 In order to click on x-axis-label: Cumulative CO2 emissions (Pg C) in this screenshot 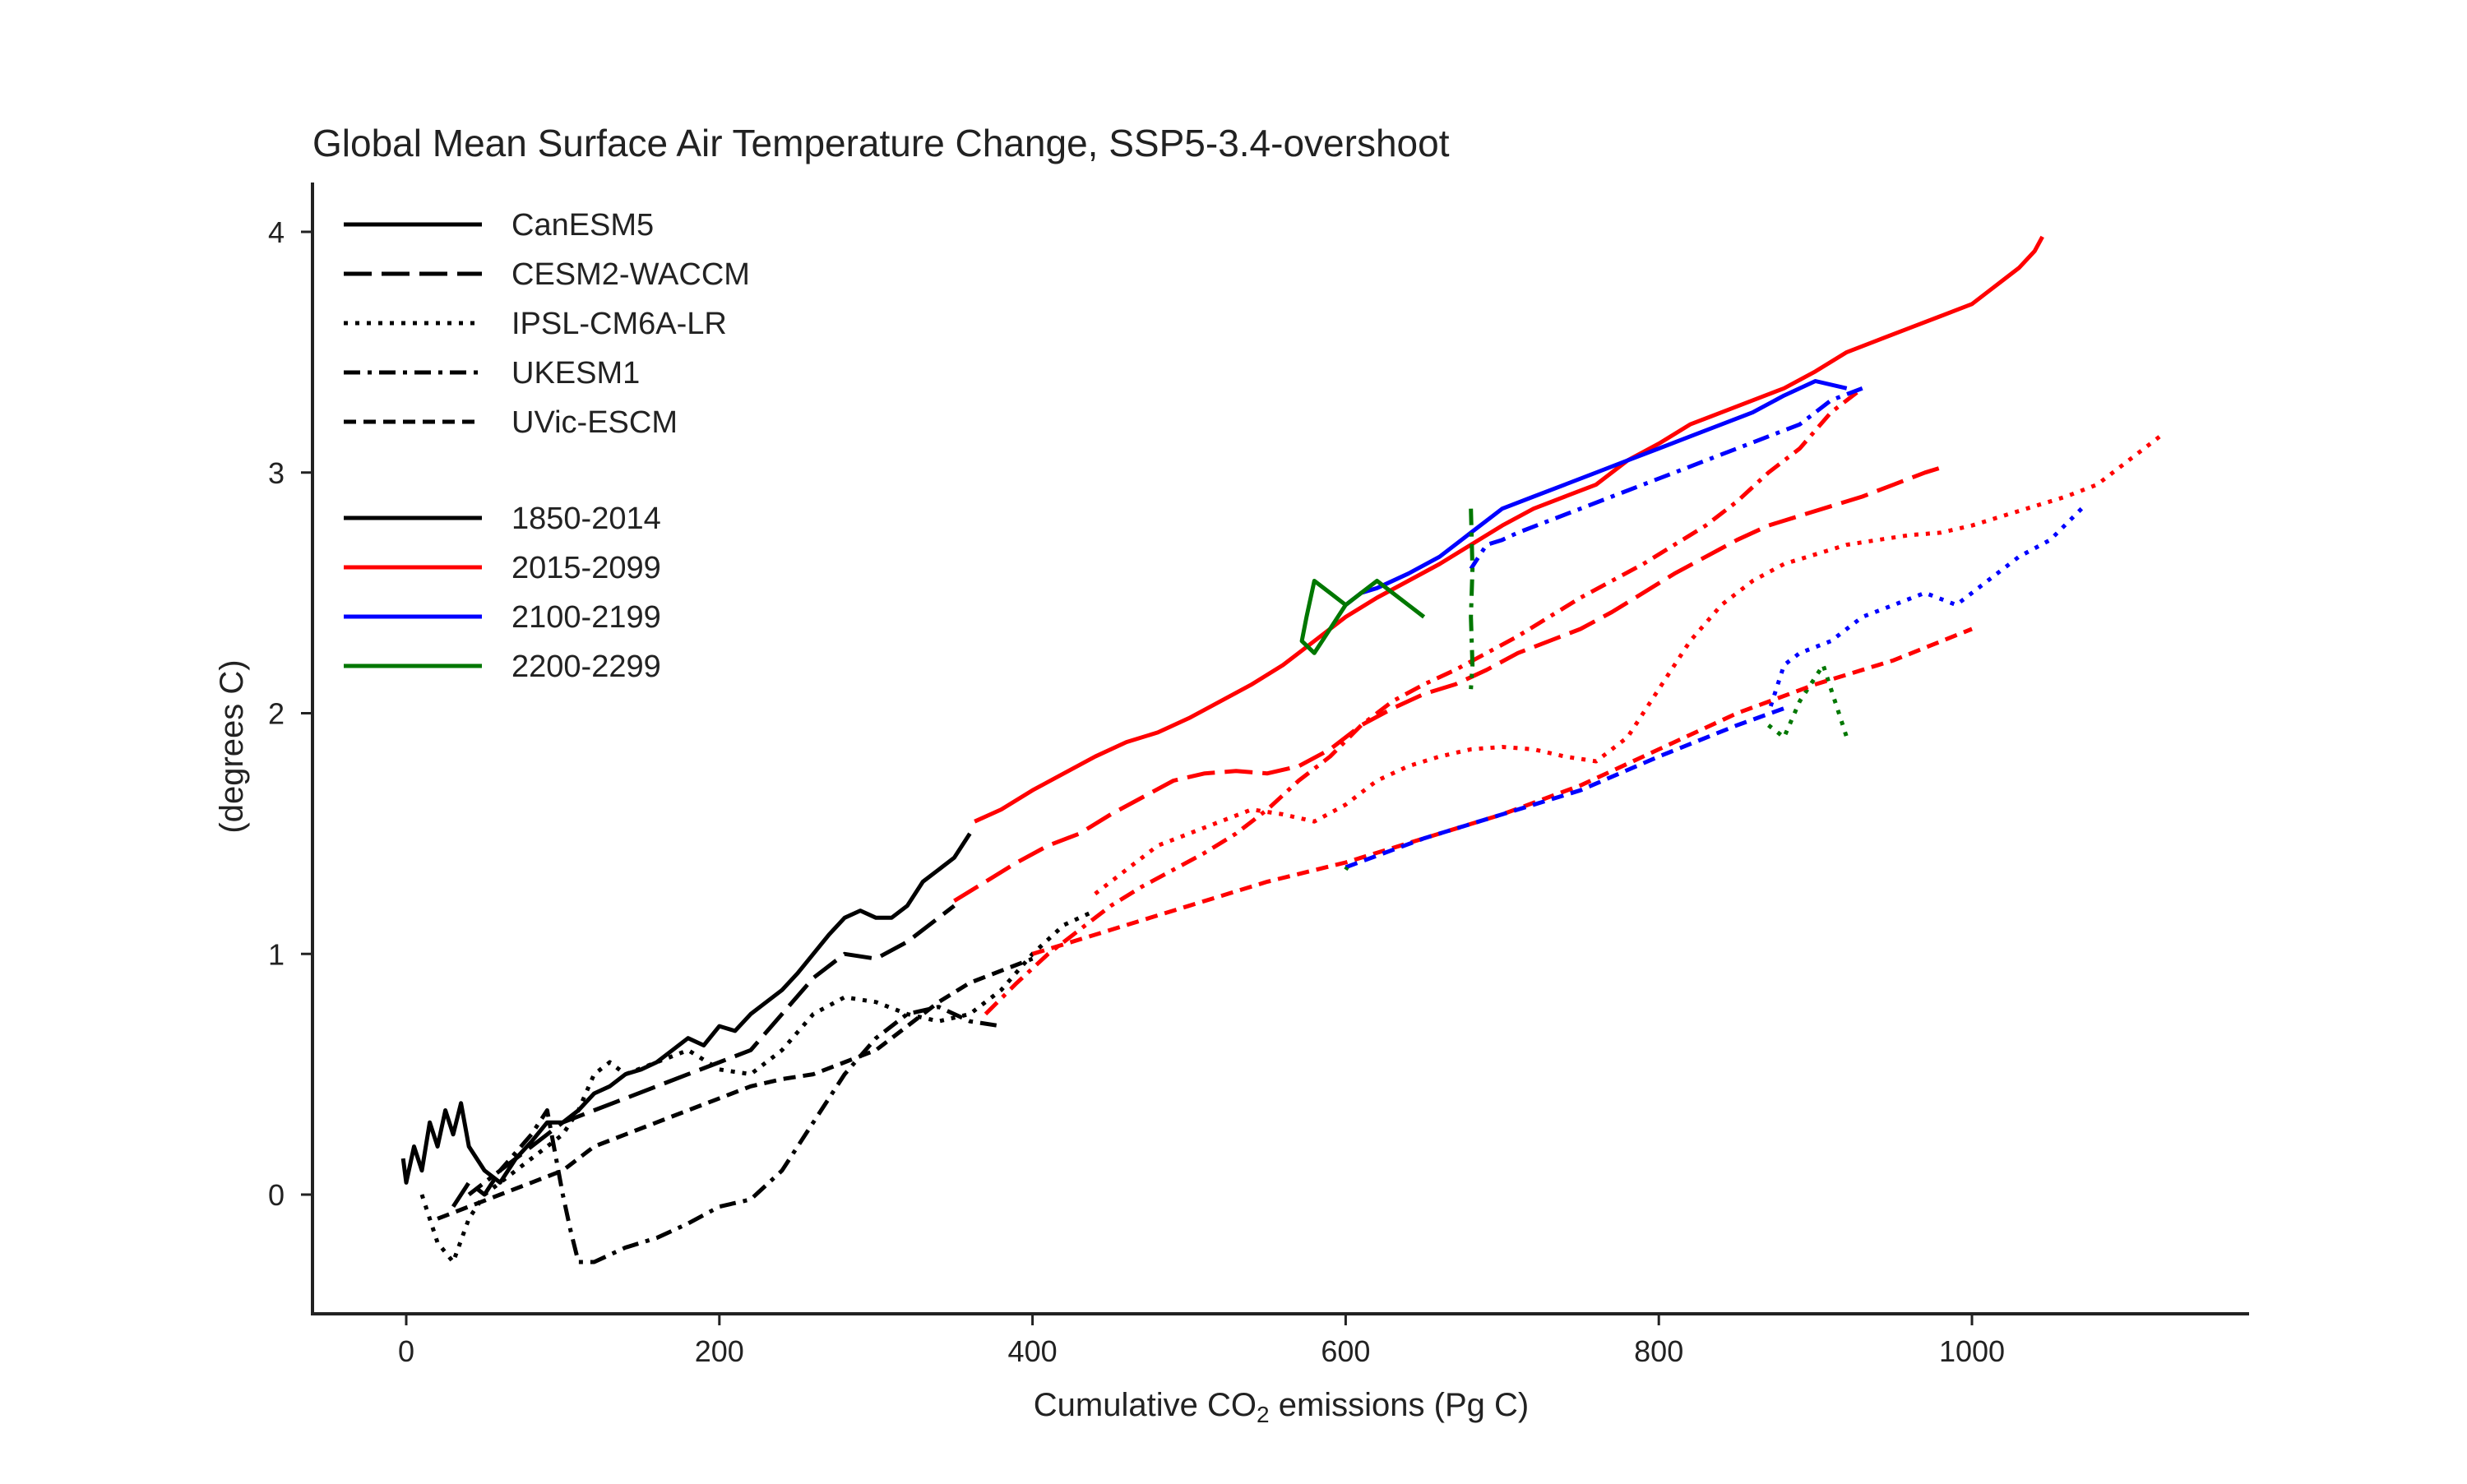, I will do `click(1282, 1407)`.